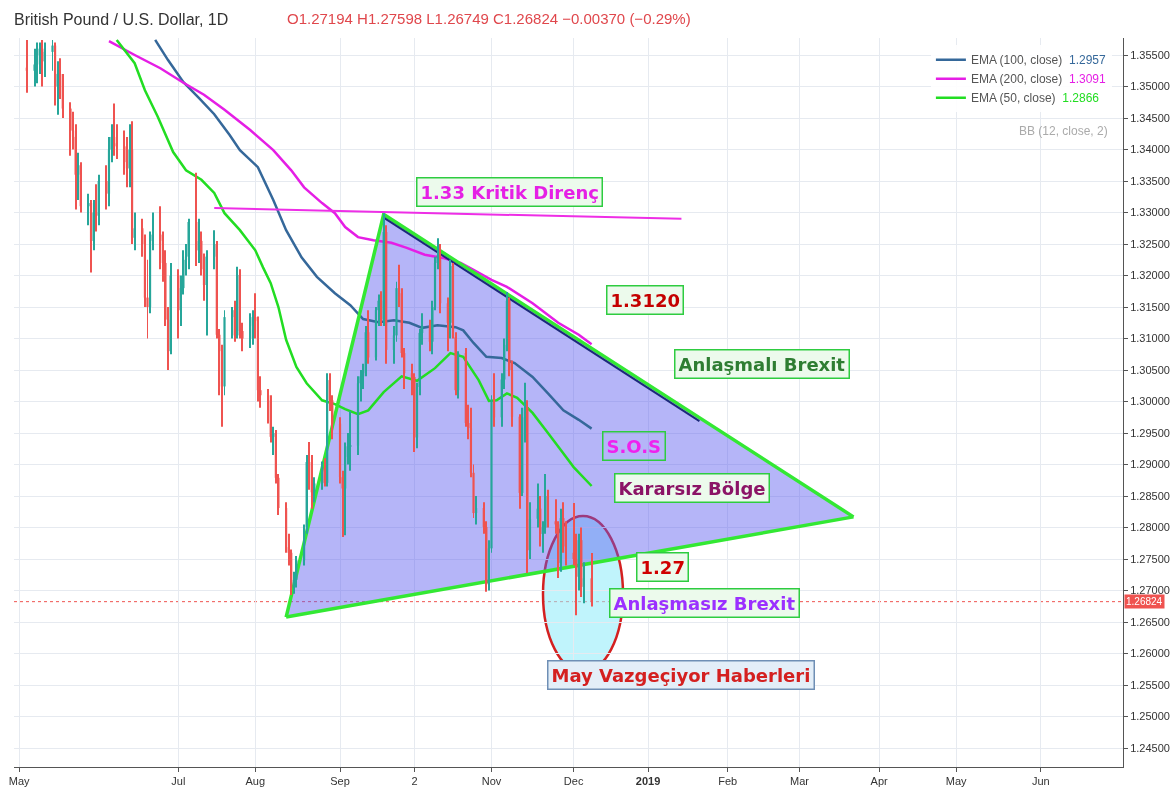 This screenshot has height=795, width=1171. I want to click on x-tick-label: Dec, so click(573, 781).